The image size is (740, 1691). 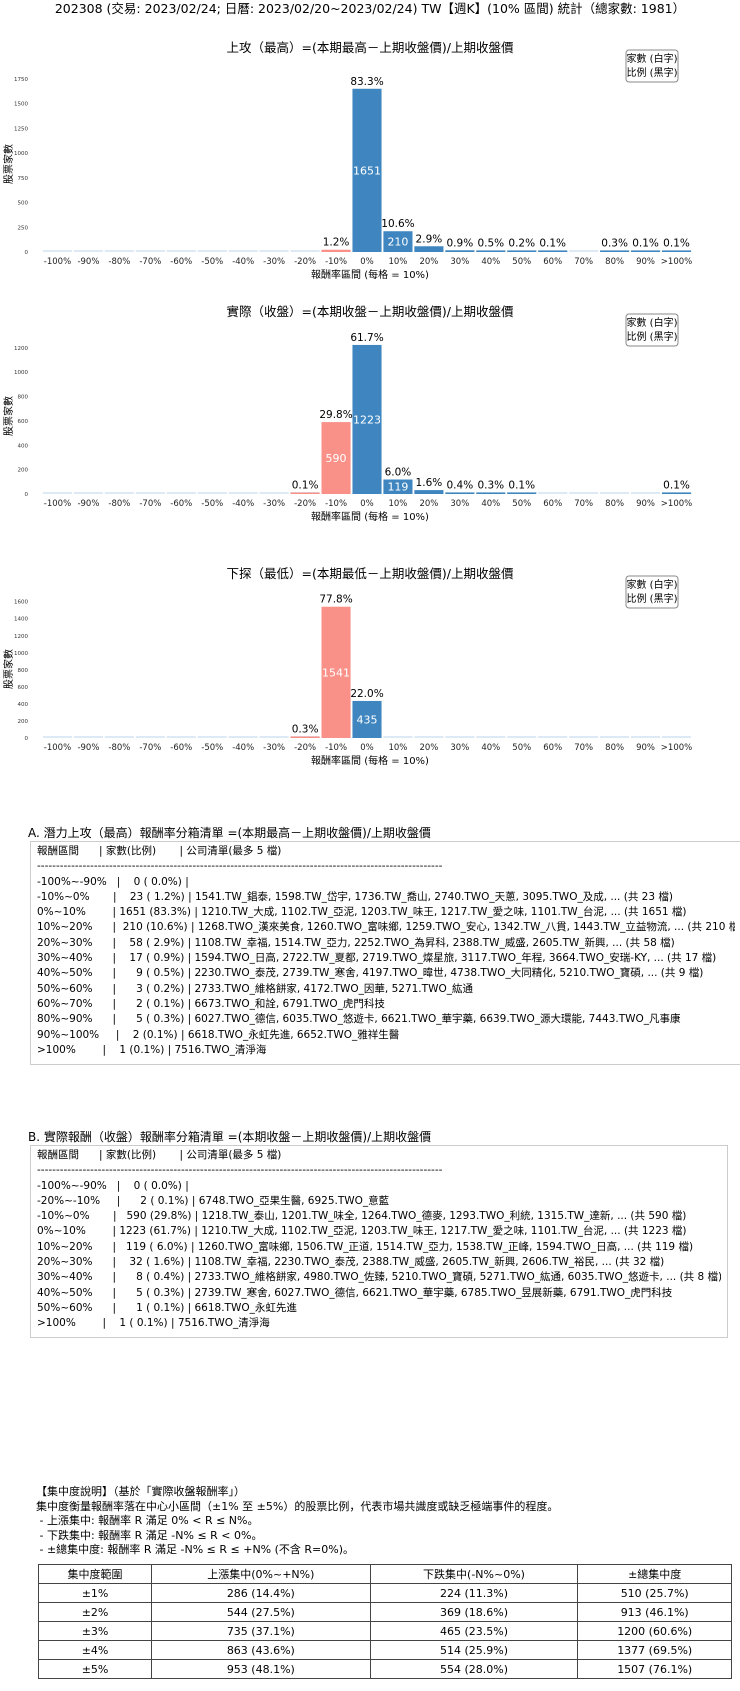 What do you see at coordinates (397, 224) in the screenshot?
I see `bar-percent-label: 10.6%` at bounding box center [397, 224].